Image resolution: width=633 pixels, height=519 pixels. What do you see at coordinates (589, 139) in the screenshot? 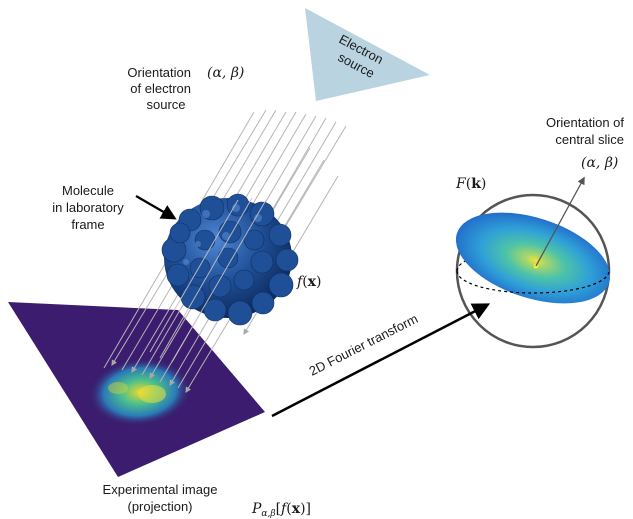
I see `orientation-slice-label-2: central slice` at bounding box center [589, 139].